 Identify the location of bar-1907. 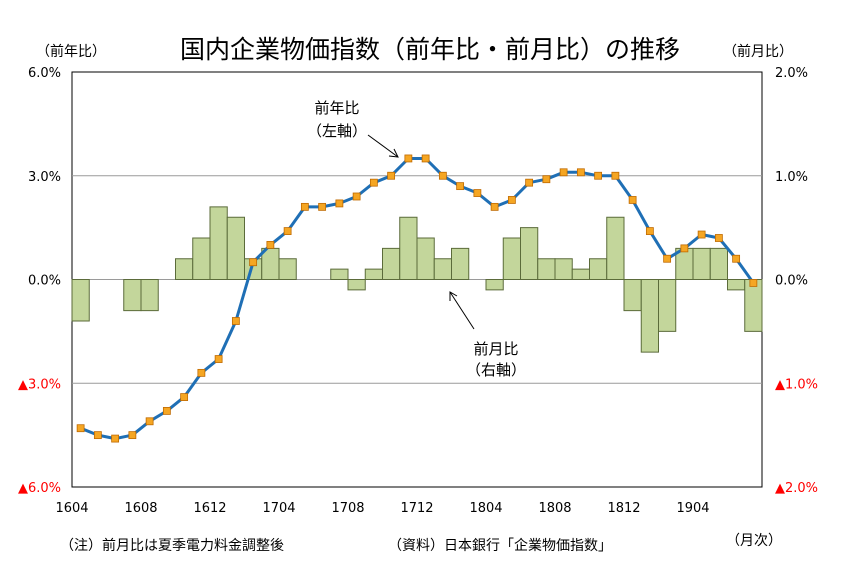
(753, 305).